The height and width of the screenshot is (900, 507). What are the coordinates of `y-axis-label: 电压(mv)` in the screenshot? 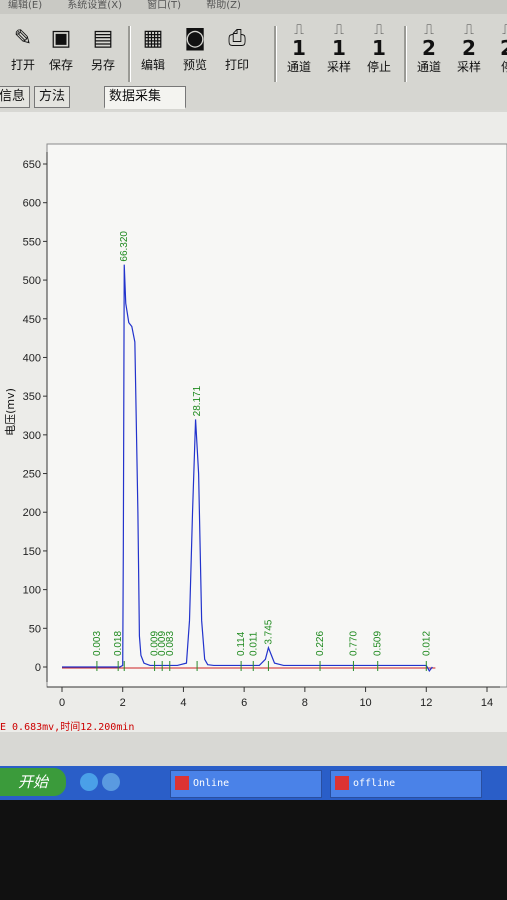 It's located at (10, 412).